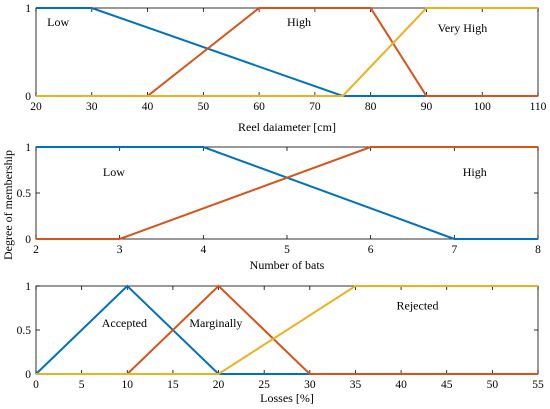 The image size is (550, 409). What do you see at coordinates (538, 107) in the screenshot?
I see `x-tick-label: 110` at bounding box center [538, 107].